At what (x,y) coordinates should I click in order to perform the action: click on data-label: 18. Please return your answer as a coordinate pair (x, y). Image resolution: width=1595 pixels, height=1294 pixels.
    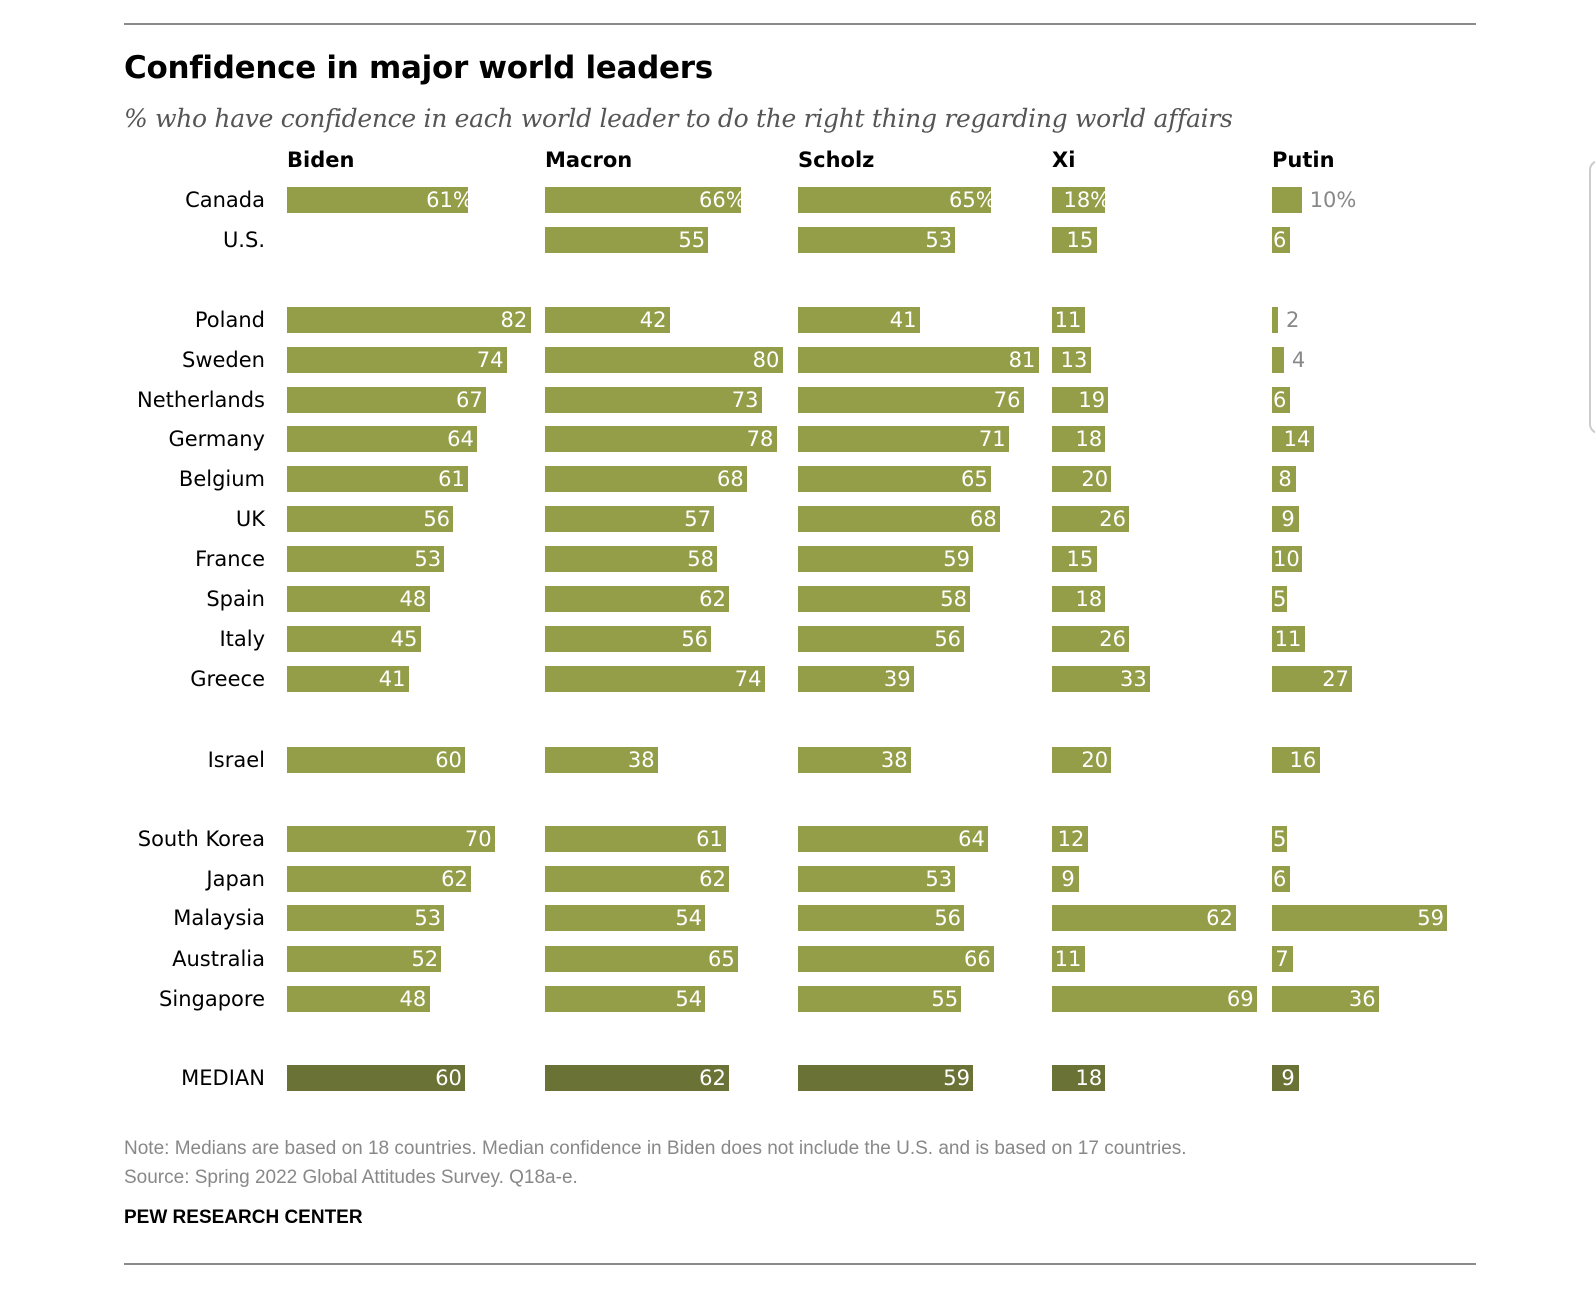
    Looking at the image, I should click on (1089, 439).